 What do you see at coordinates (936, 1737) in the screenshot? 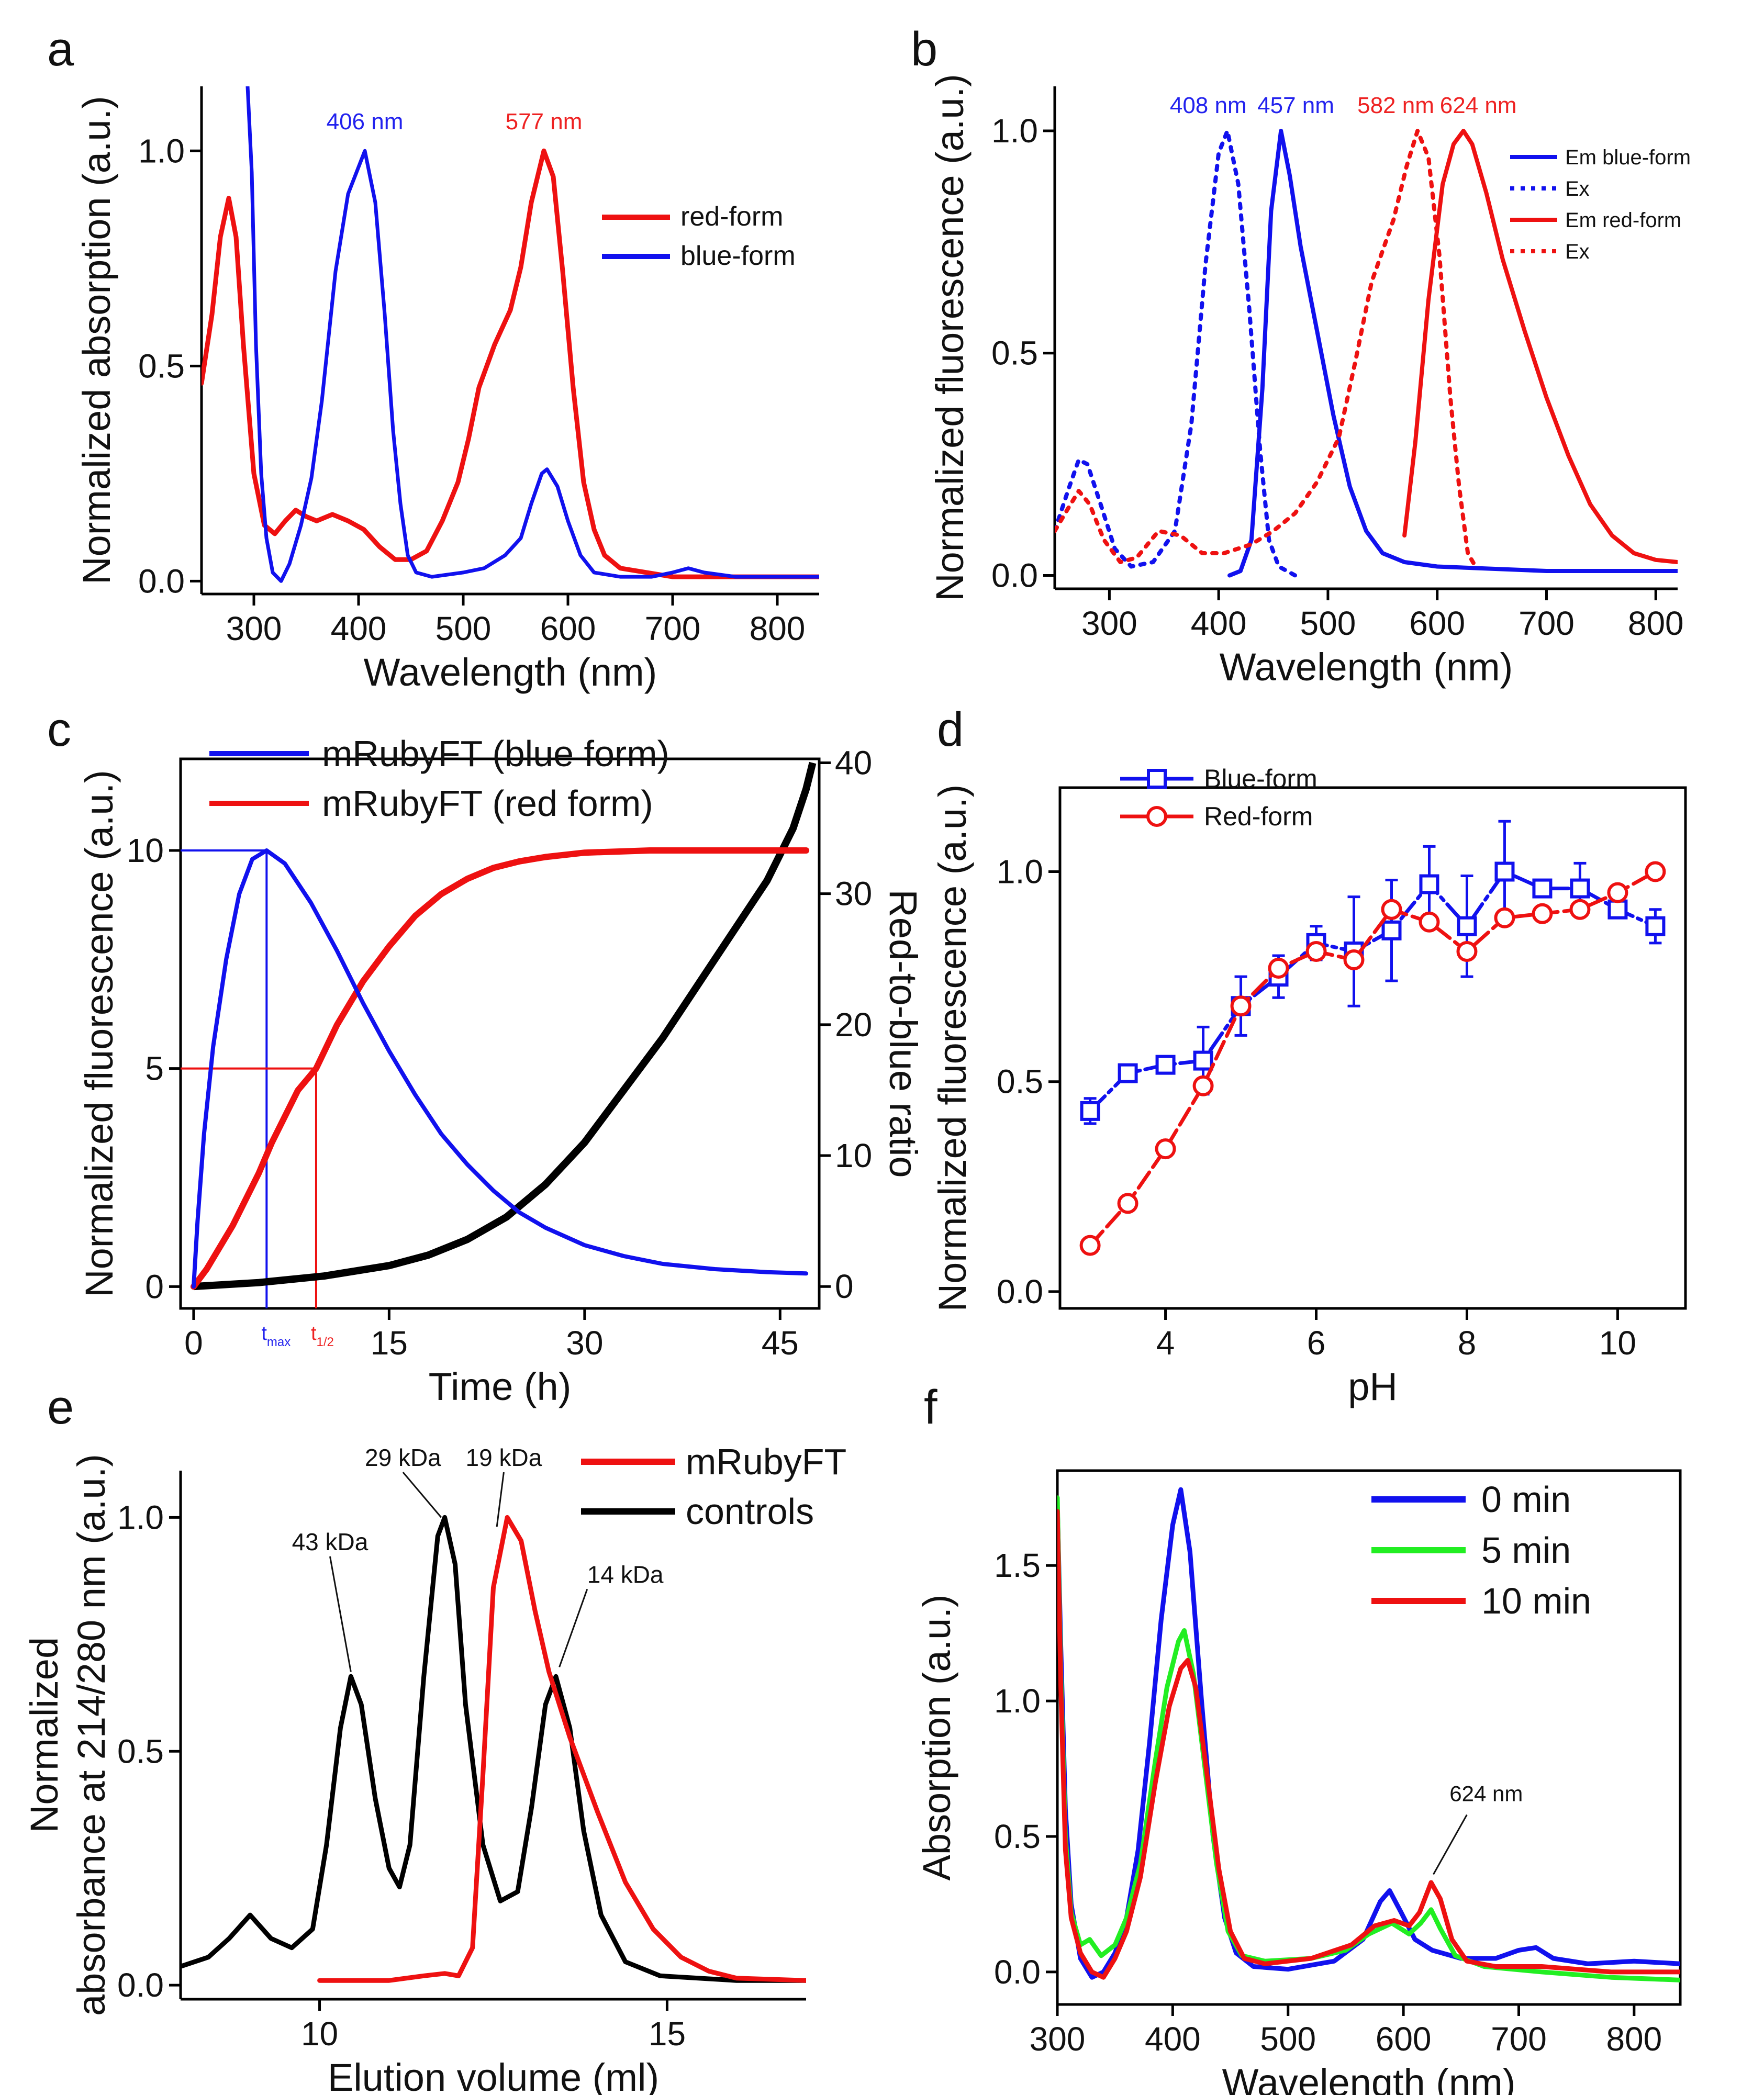
I see `y-axis-title: Absorption (a.u.)` at bounding box center [936, 1737].